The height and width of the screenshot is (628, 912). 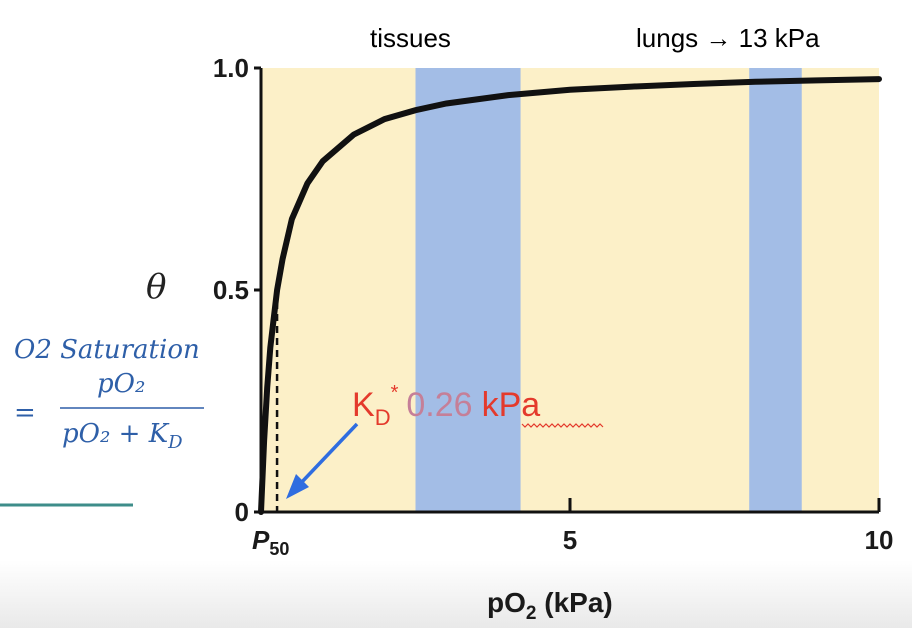 What do you see at coordinates (446, 406) in the screenshot?
I see `kd-annotation: KD* 0.26 kPa` at bounding box center [446, 406].